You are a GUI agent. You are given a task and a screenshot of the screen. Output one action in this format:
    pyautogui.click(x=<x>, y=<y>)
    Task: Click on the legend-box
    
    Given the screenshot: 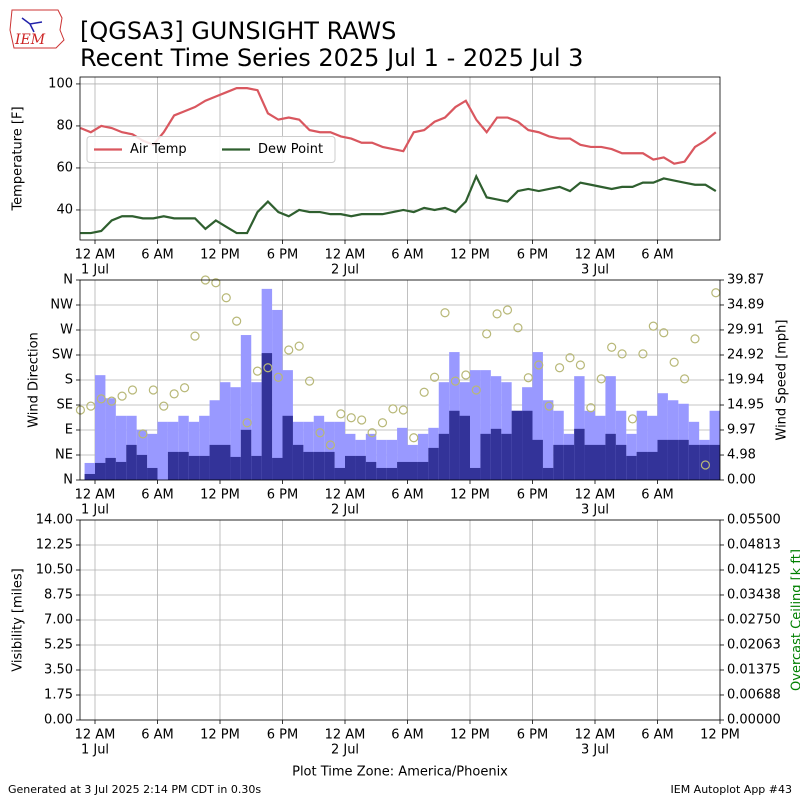 What is the action you would take?
    pyautogui.click(x=211, y=149)
    